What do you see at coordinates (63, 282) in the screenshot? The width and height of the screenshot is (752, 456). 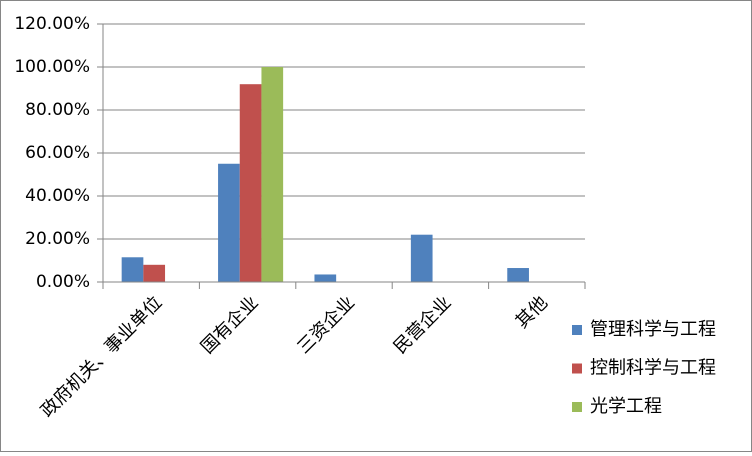 I see `y-tick-label: 0.00%` at bounding box center [63, 282].